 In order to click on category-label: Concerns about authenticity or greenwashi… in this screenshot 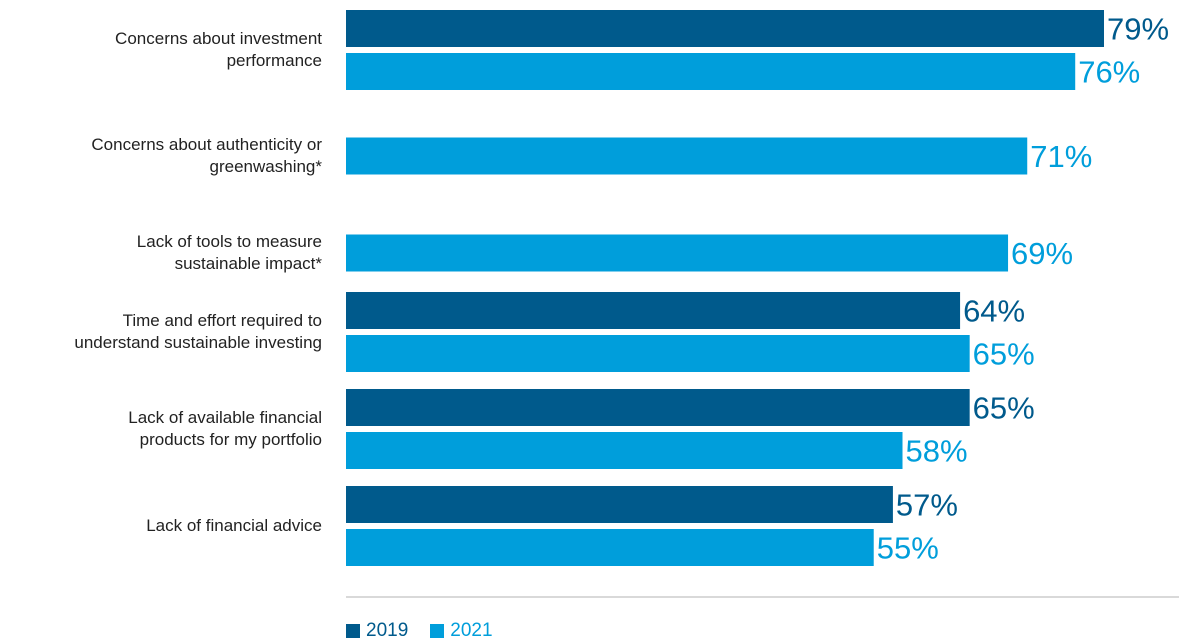, I will do `click(161, 156)`.